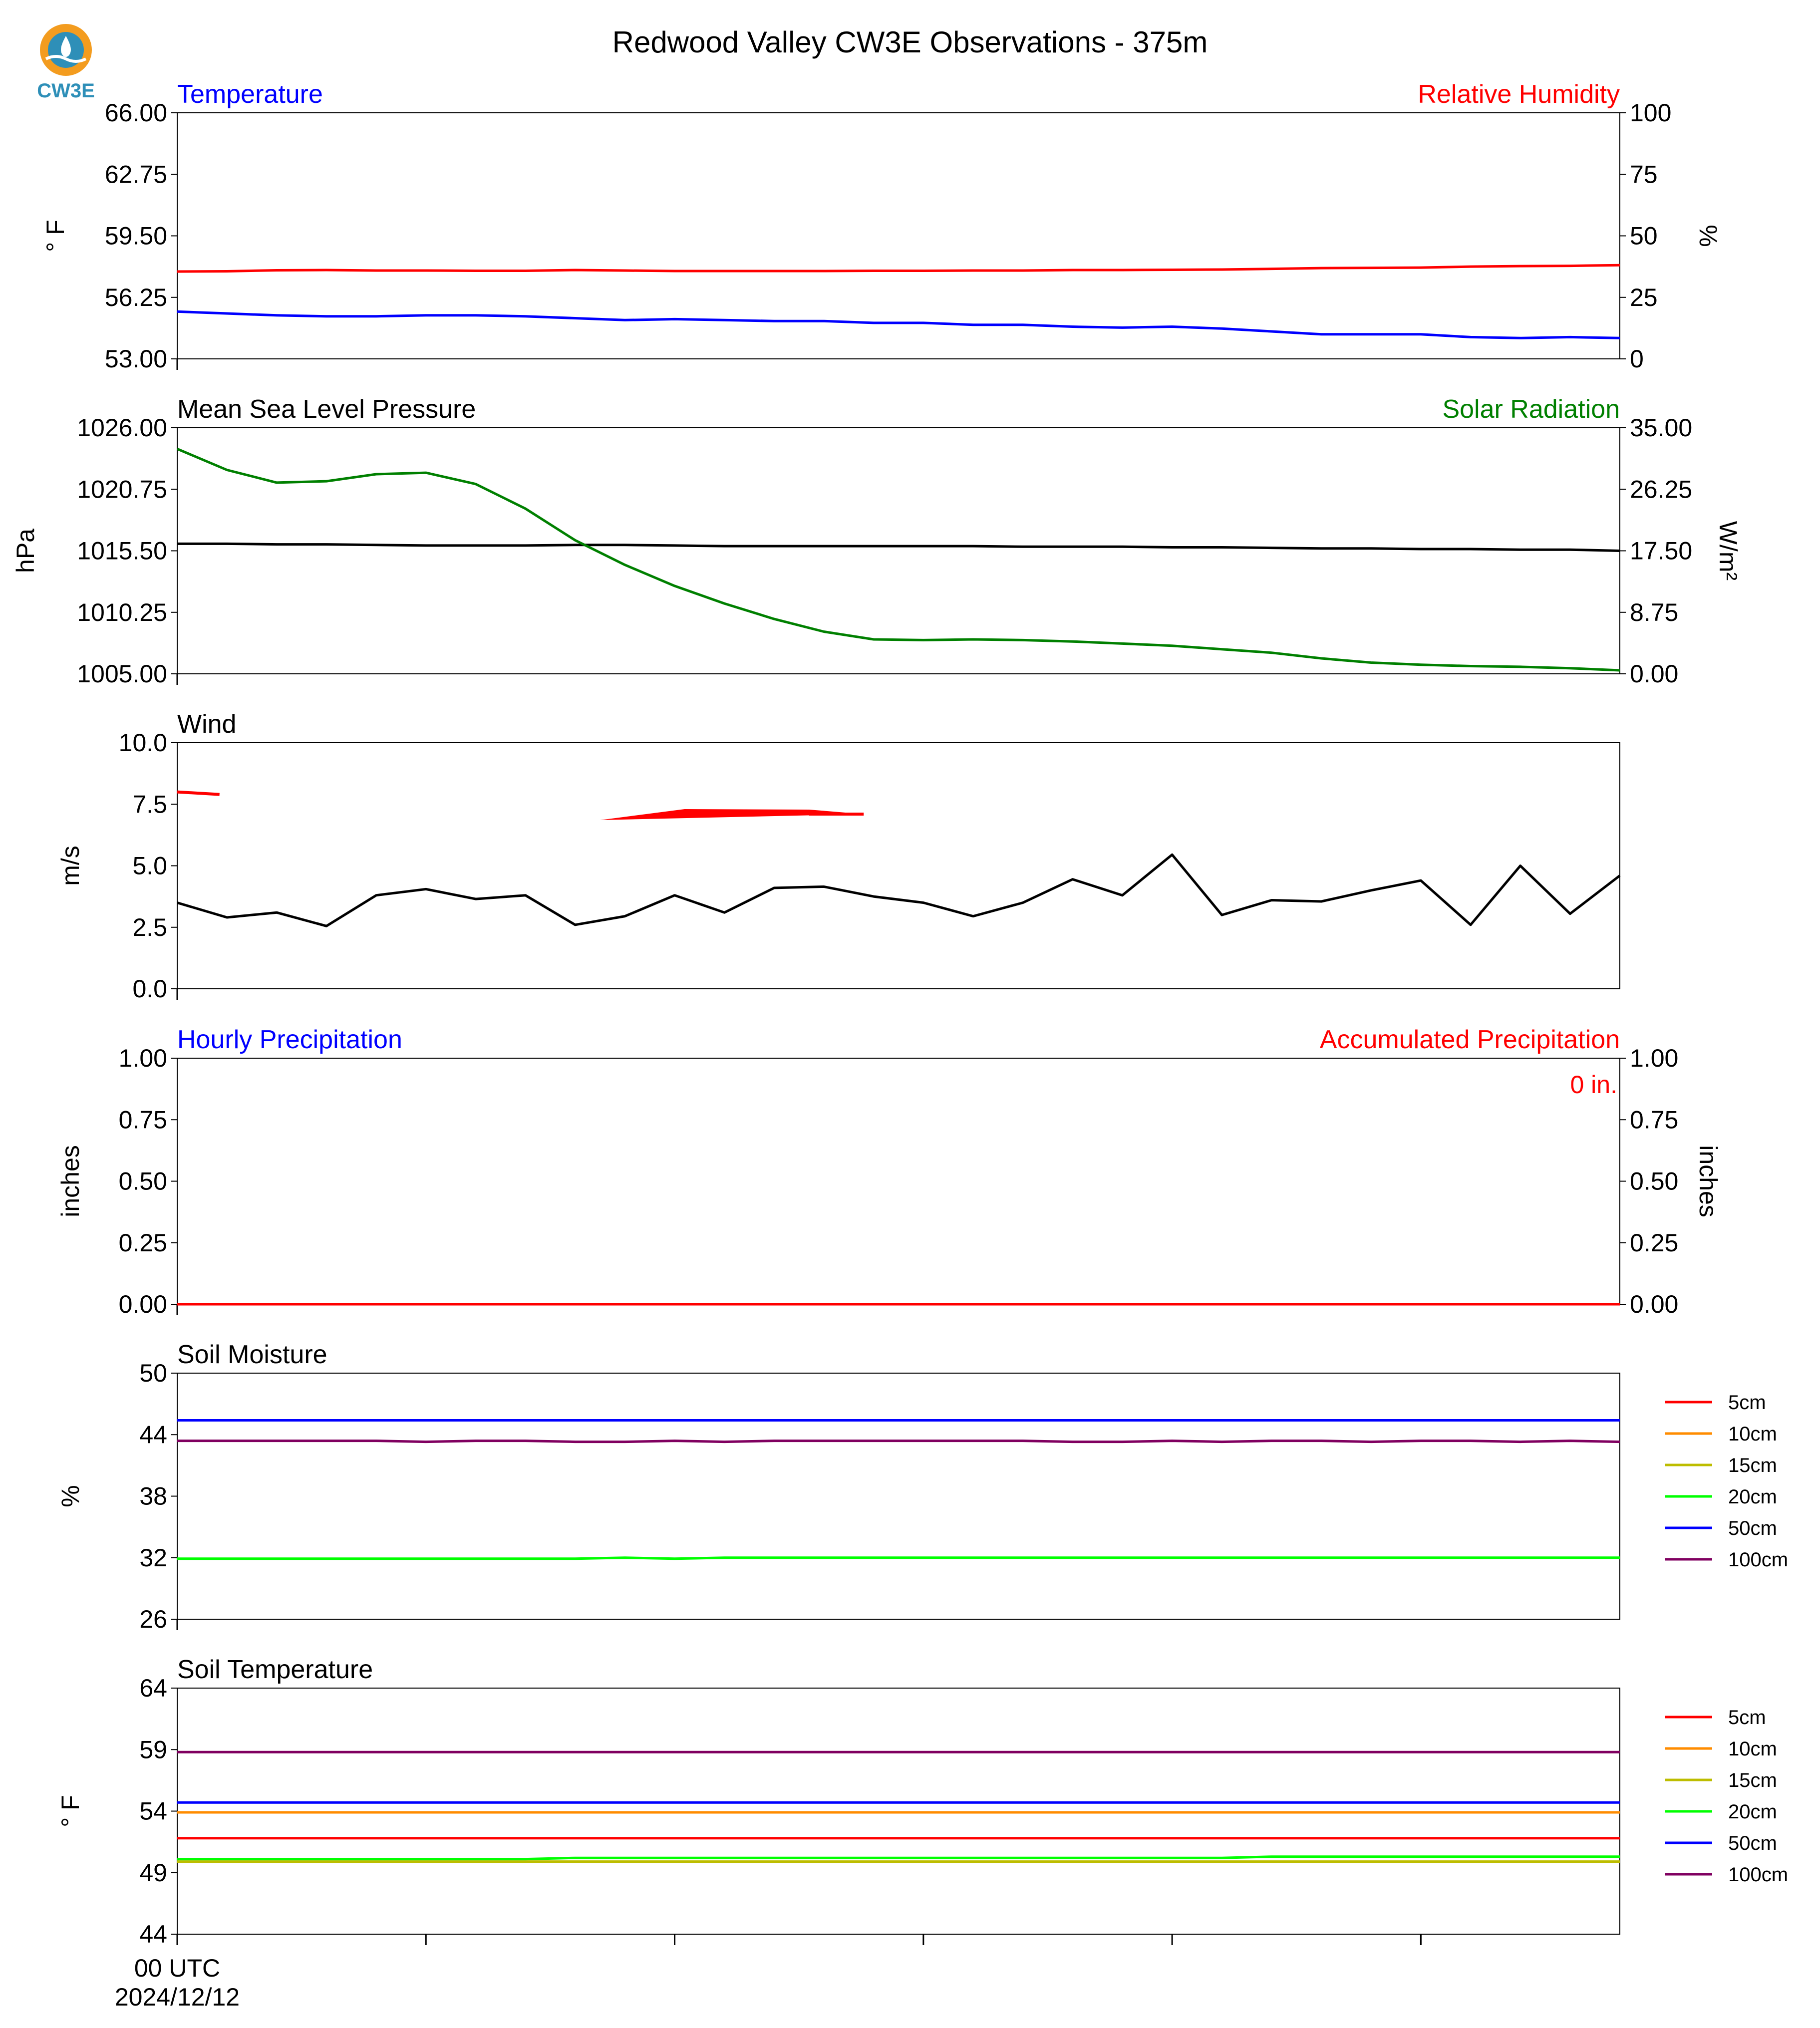 This screenshot has height=2028, width=1820. What do you see at coordinates (149, 927) in the screenshot?
I see `y-tick-label: 2.5` at bounding box center [149, 927].